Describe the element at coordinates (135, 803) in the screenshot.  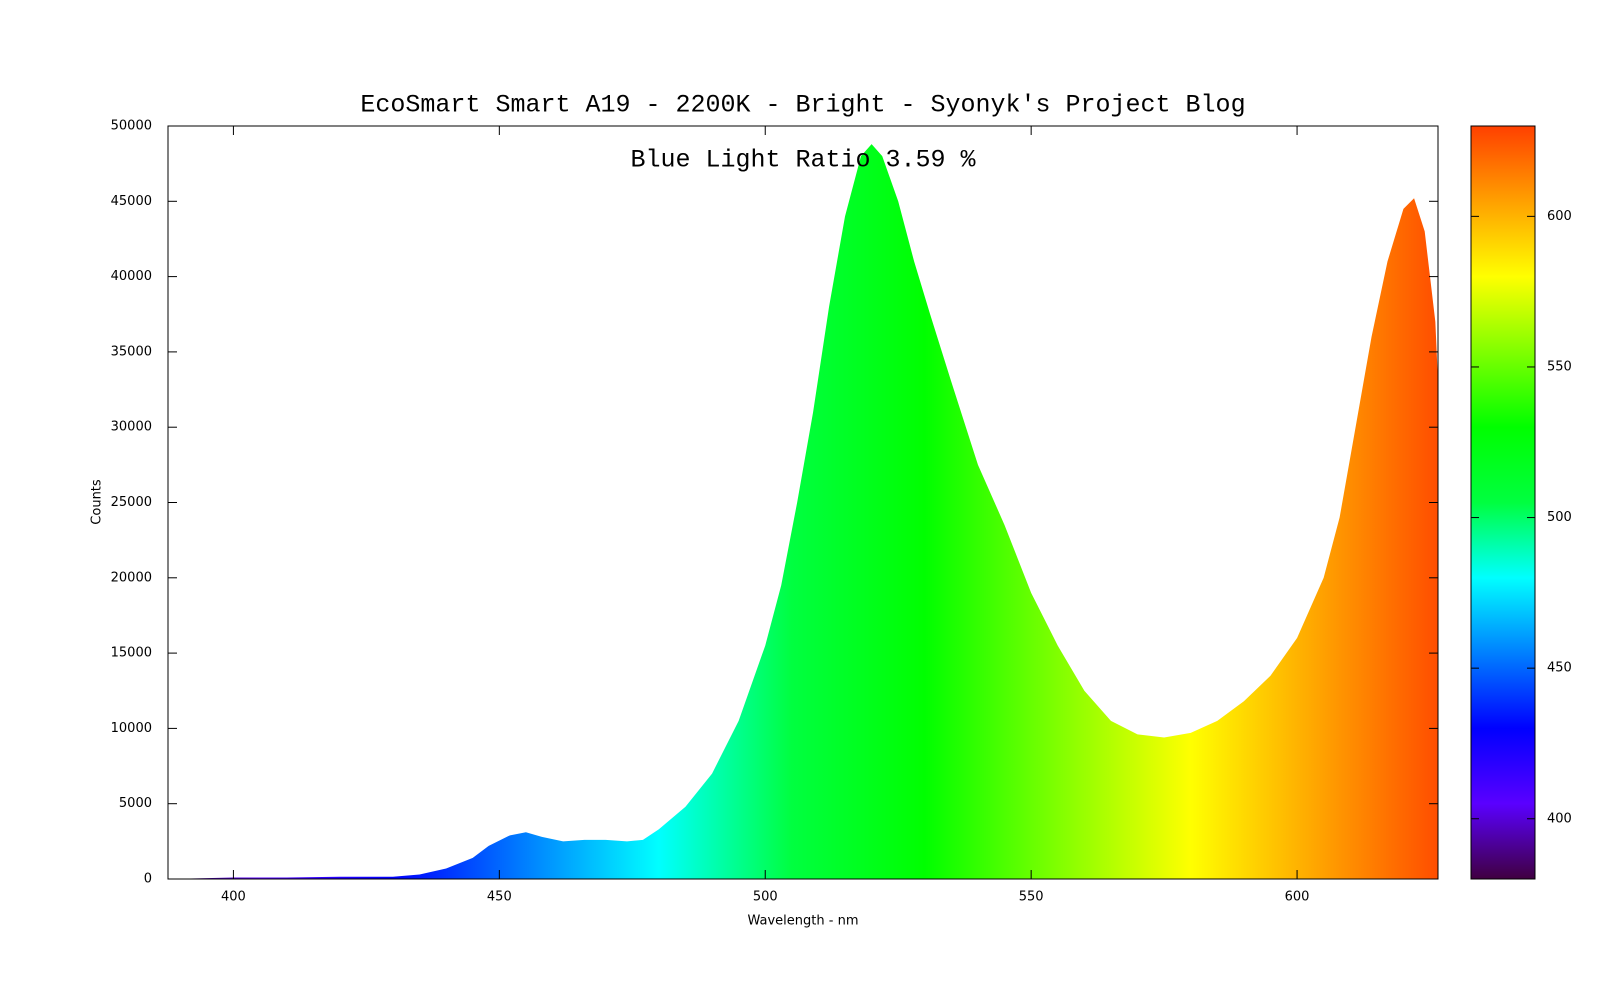
I see `y-tick-label: 5000` at that location.